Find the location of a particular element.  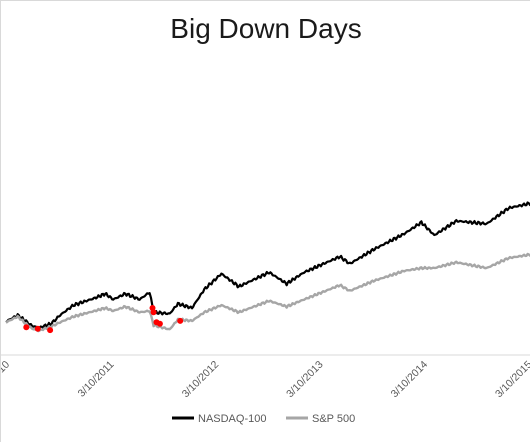

legend-nasdaq-100-label: NASDAQ-100 is located at coordinates (232, 419).